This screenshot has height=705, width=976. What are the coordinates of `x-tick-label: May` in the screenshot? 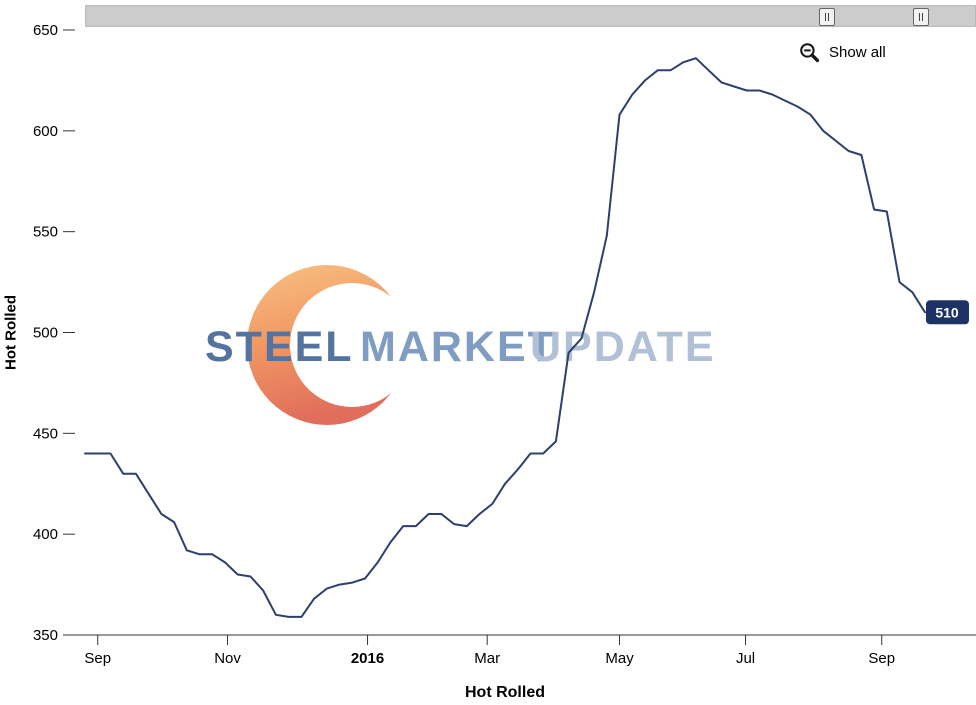 It's located at (619, 658).